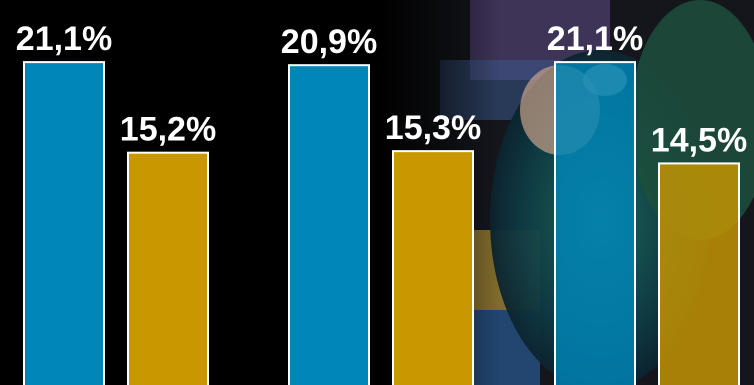  Describe the element at coordinates (64, 39) in the screenshot. I see `data-label-series1-group1: 21,1%` at that location.